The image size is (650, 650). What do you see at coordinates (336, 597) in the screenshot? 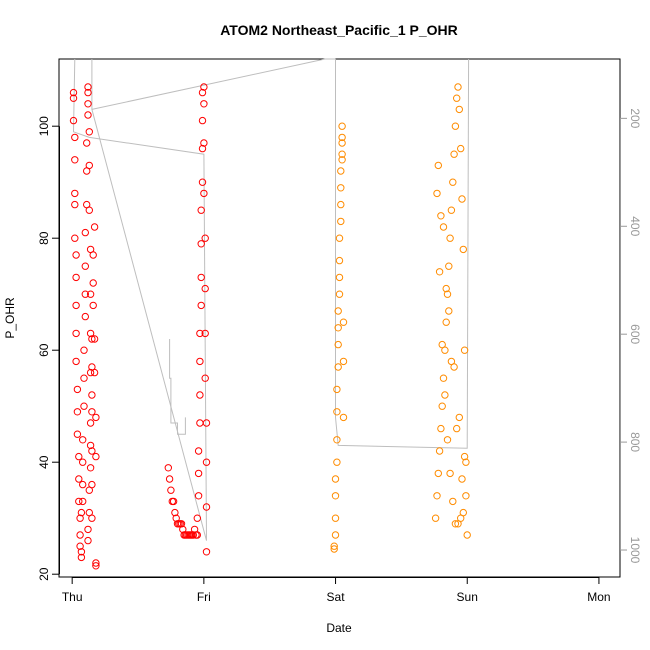
I see `x-tick-label: Sat` at bounding box center [336, 597].